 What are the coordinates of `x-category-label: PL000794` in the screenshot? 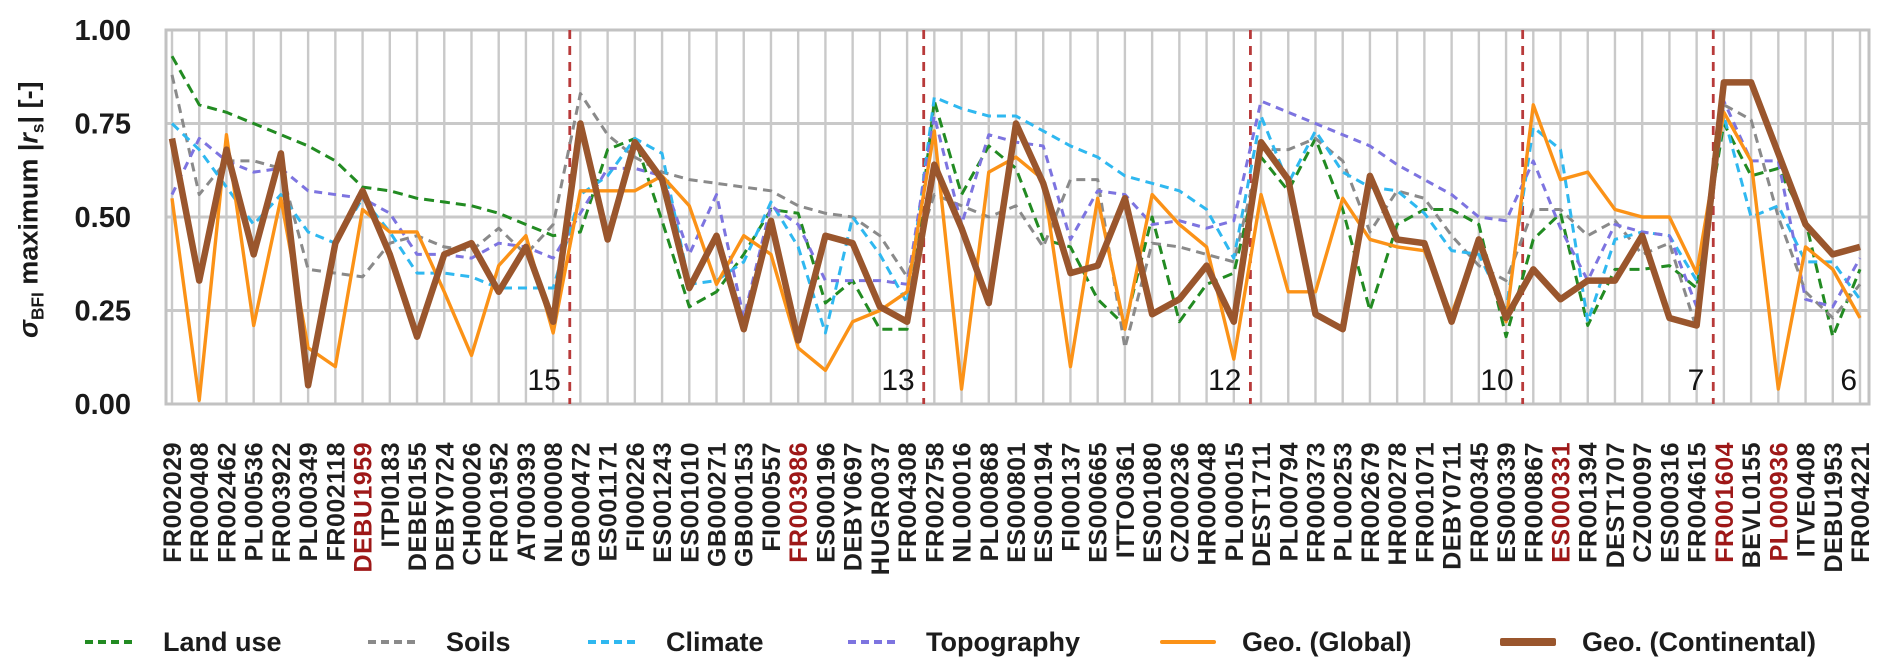 It's located at (1289, 501).